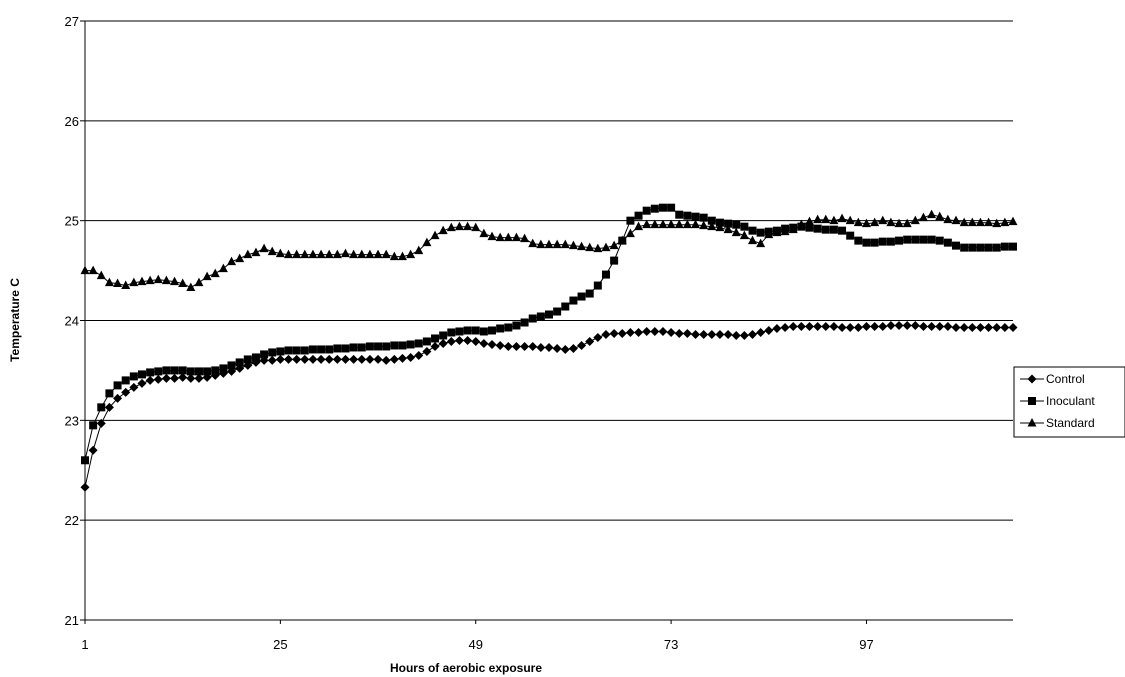  What do you see at coordinates (72, 620) in the screenshot?
I see `y-tick-label: 21` at bounding box center [72, 620].